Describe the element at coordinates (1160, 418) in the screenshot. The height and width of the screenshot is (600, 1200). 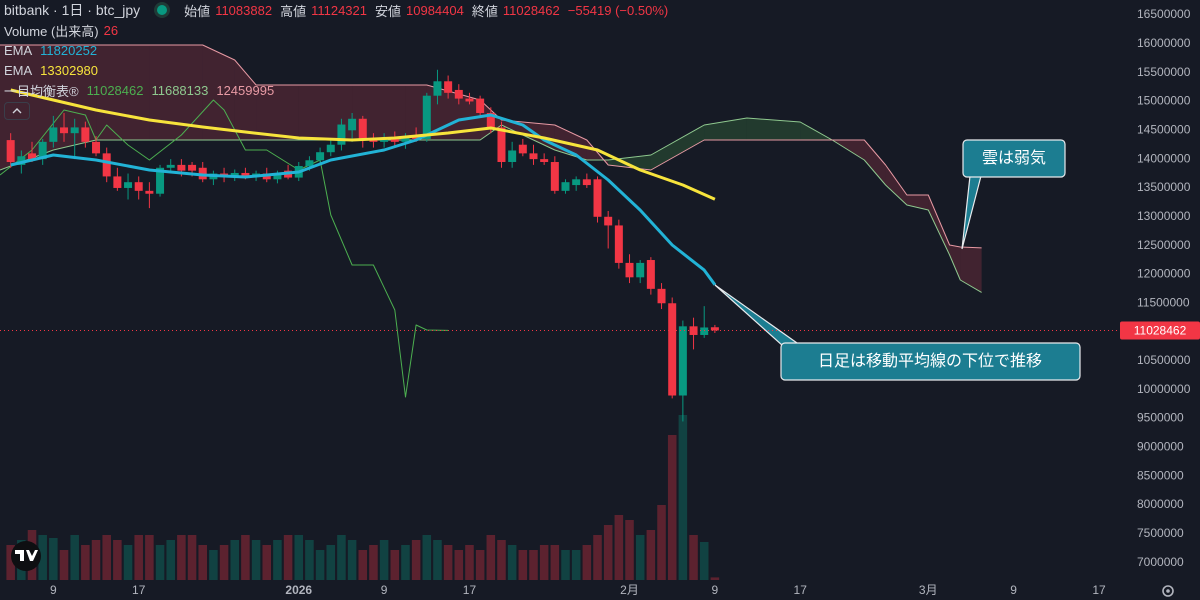
I see `y-tick-label: 9500000` at that location.